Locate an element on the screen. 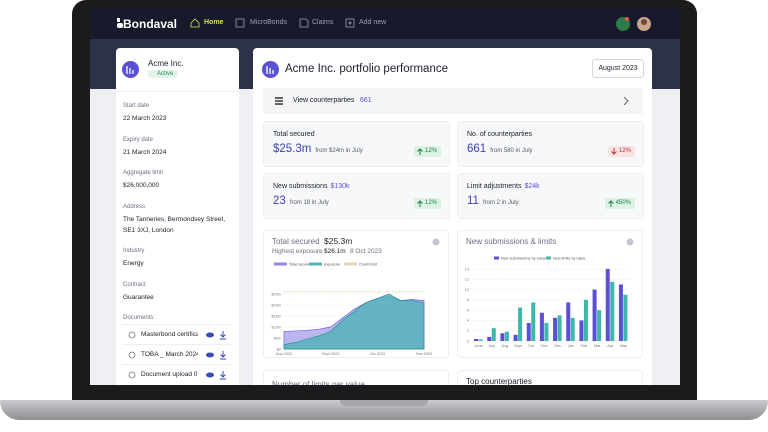  y-tick-label: 8 is located at coordinates (468, 300).